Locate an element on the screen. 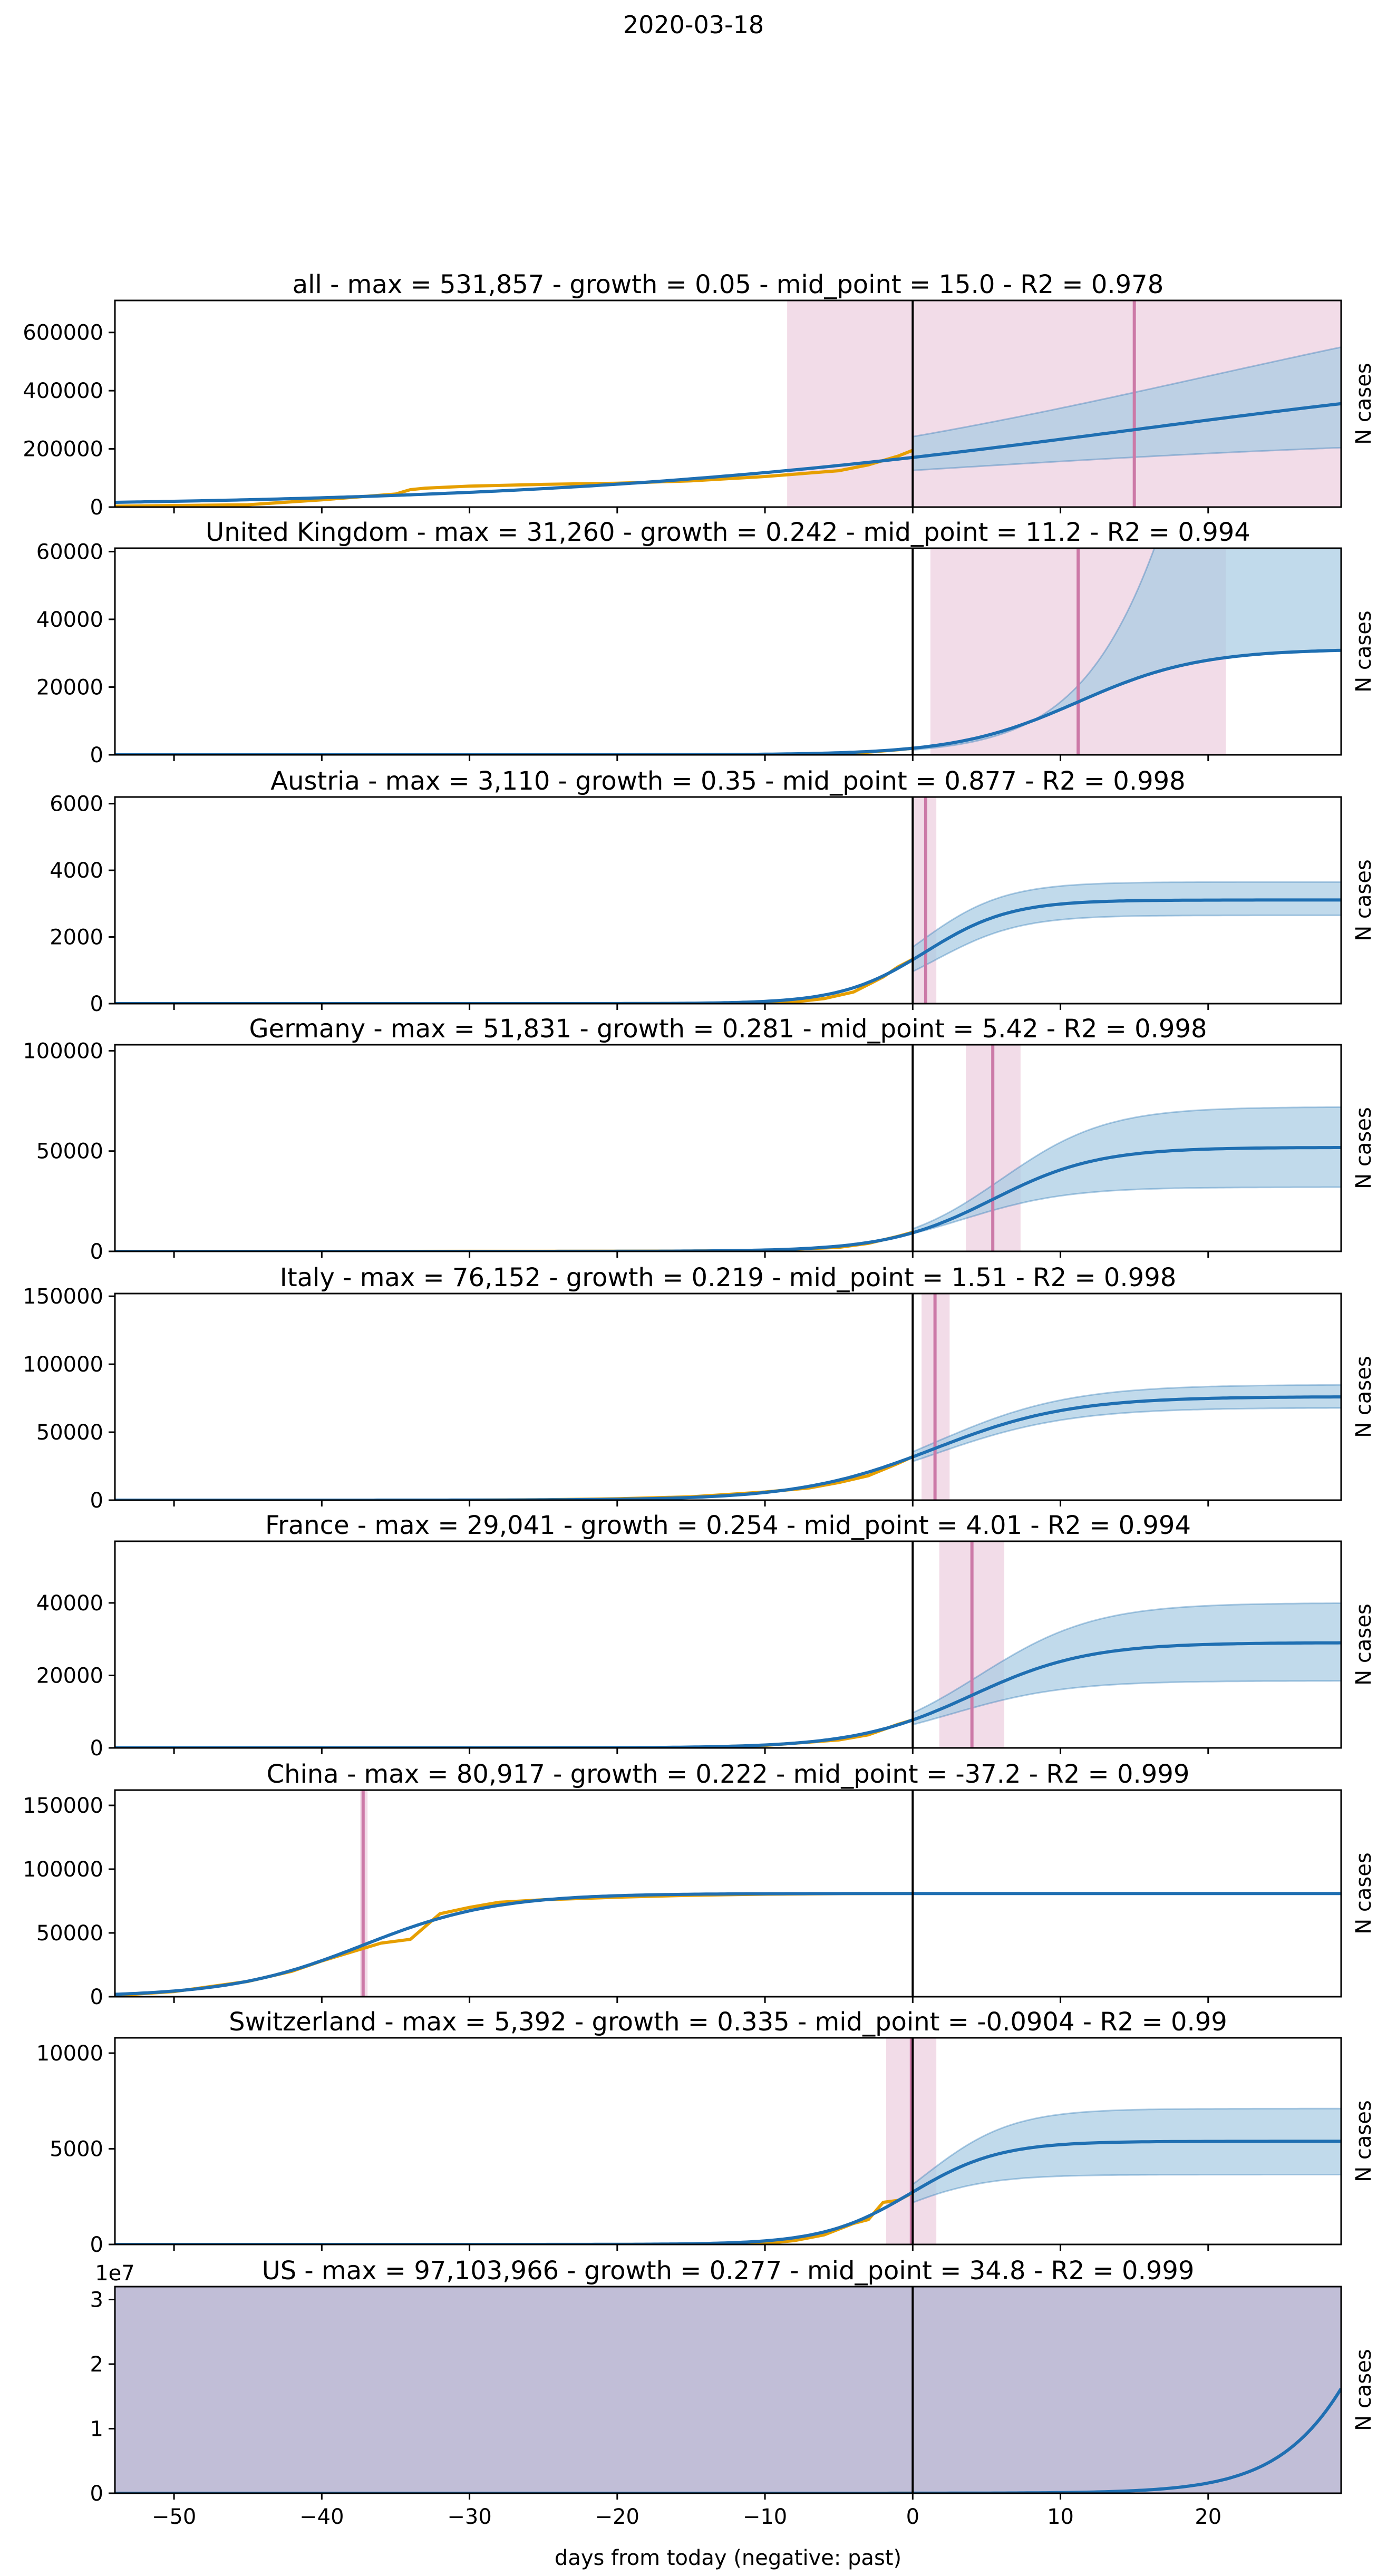 This screenshot has width=1387, height=2576. x-tick-label: 0 is located at coordinates (913, 2517).